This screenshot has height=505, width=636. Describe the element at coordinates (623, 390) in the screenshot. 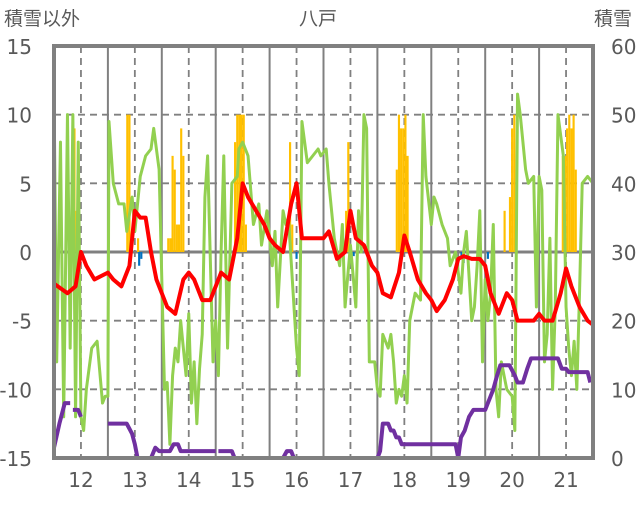

I see `y-tick-label-right: 10` at that location.